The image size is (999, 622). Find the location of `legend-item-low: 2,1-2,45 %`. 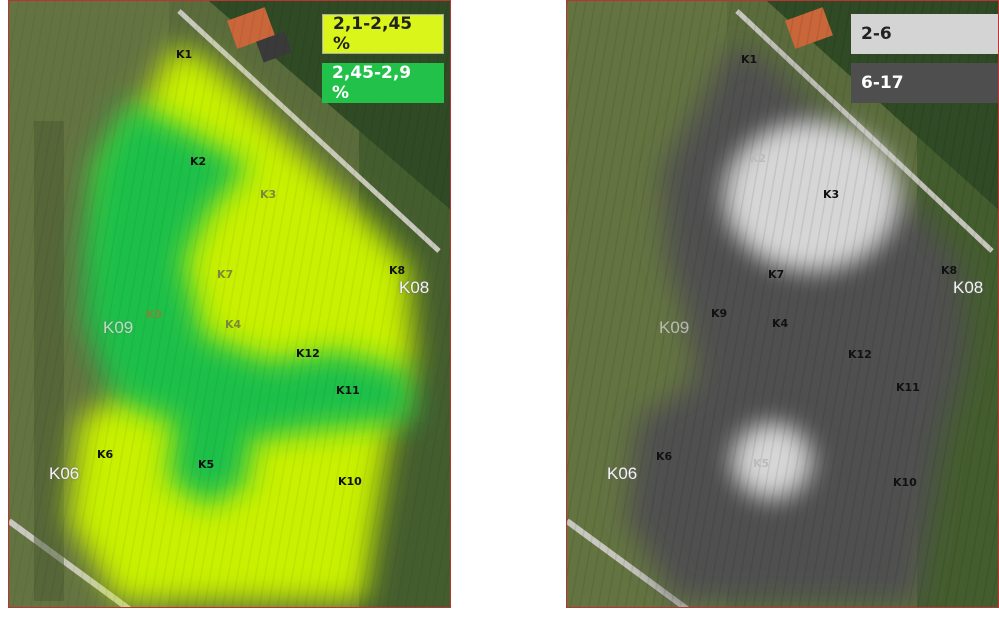

legend-item-low: 2,1-2,45 % is located at coordinates (383, 34).